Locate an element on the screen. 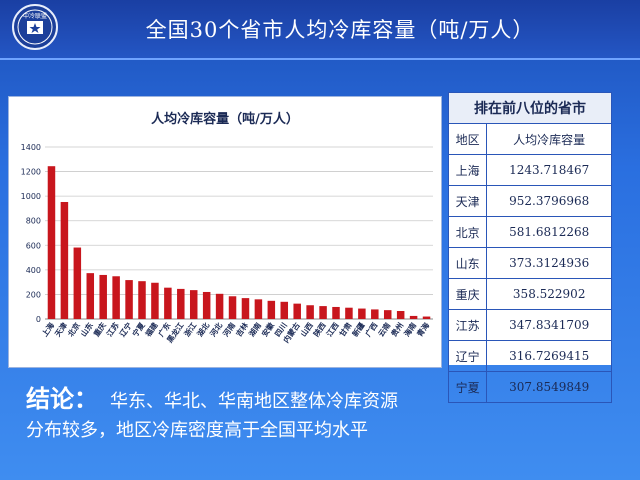 The height and width of the screenshot is (480, 640). table-header-capacity: 人均冷库容量 is located at coordinates (549, 139).